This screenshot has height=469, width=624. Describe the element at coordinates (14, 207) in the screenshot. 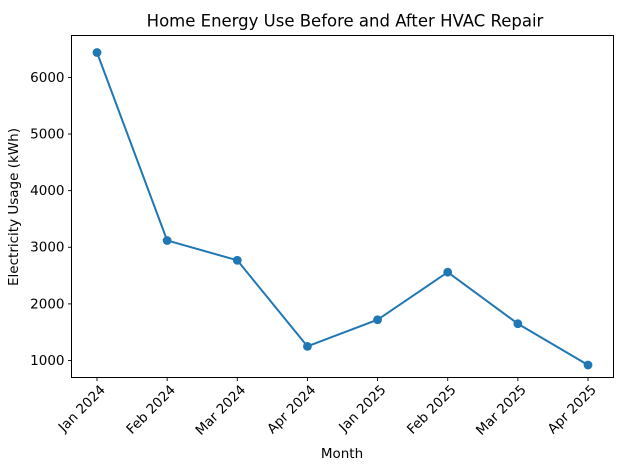

I see `y-axis-label: Electricity Usage (kWh)` at that location.